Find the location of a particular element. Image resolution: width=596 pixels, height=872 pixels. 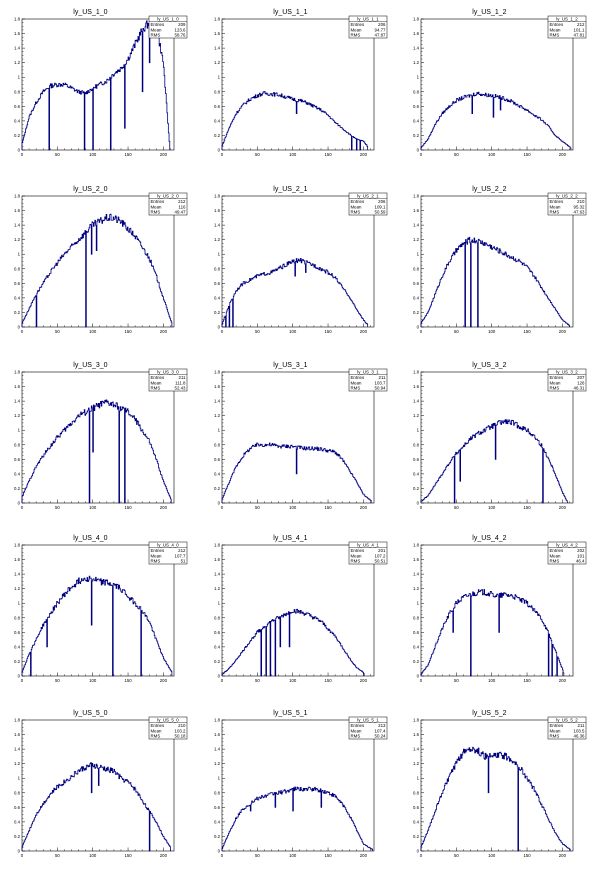

stats-value: 212 is located at coordinates (182, 201).